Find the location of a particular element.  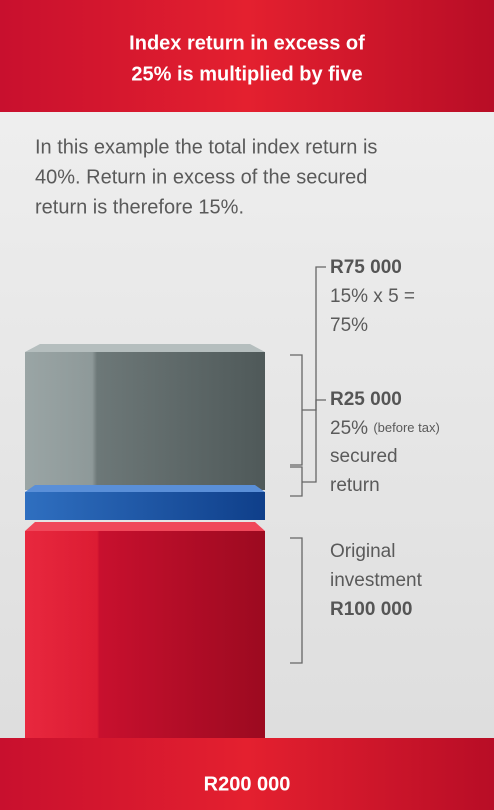

red-cube-top is located at coordinates (145, 526).